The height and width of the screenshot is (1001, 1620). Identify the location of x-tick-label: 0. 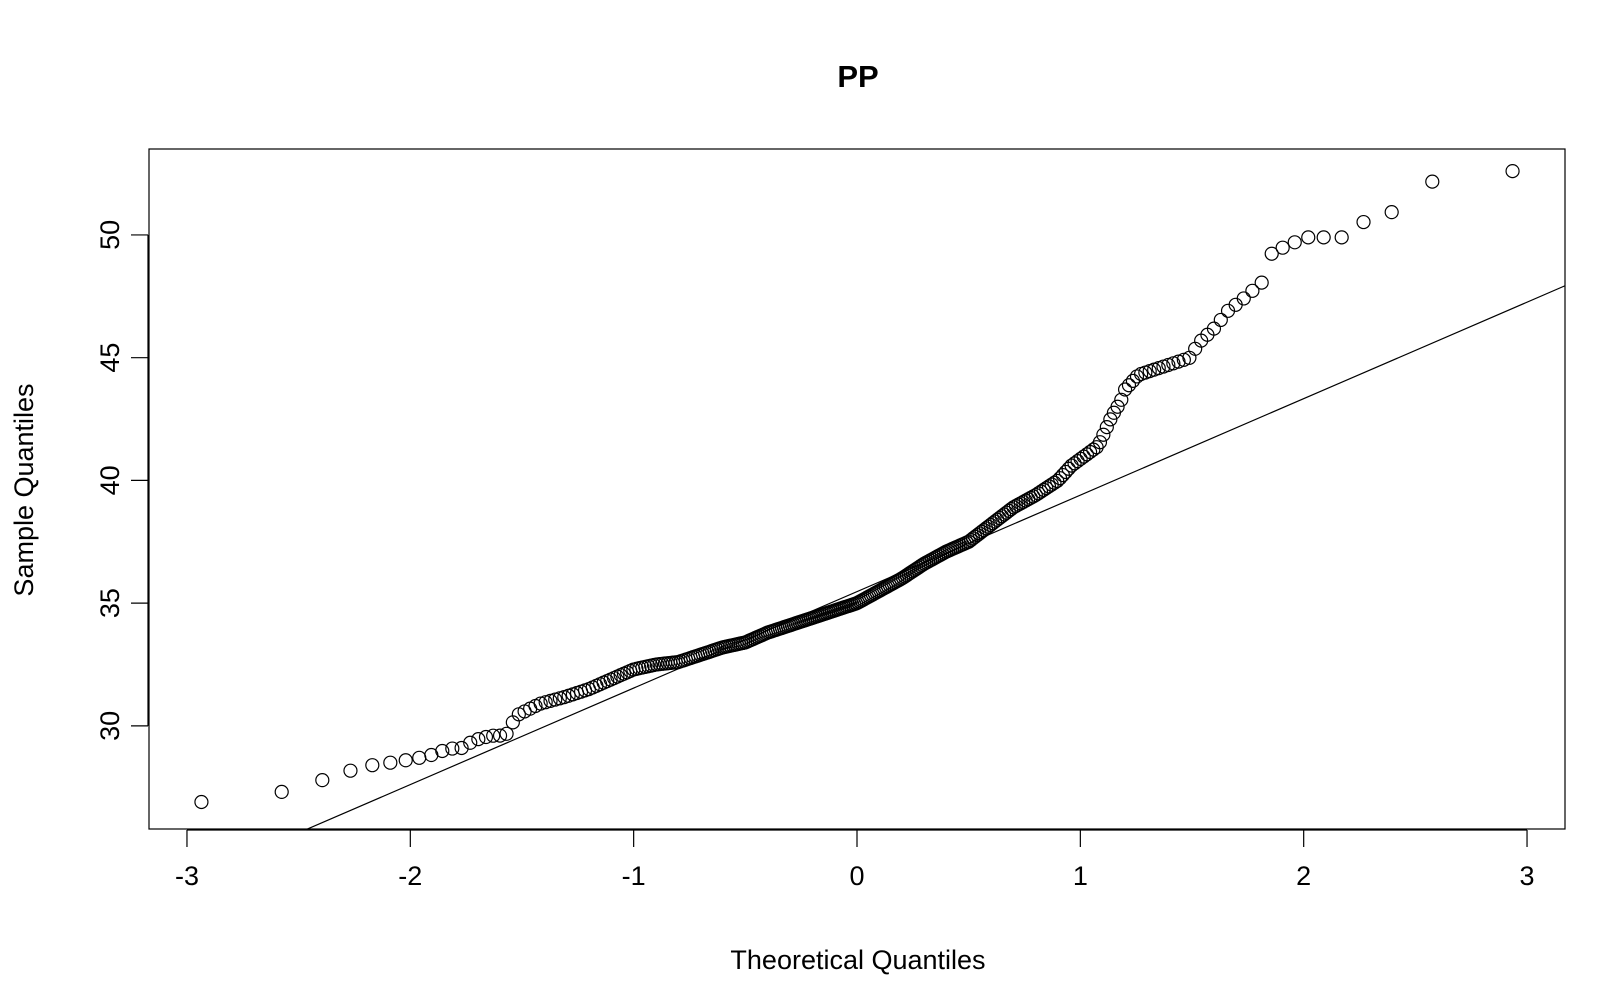
(856, 876).